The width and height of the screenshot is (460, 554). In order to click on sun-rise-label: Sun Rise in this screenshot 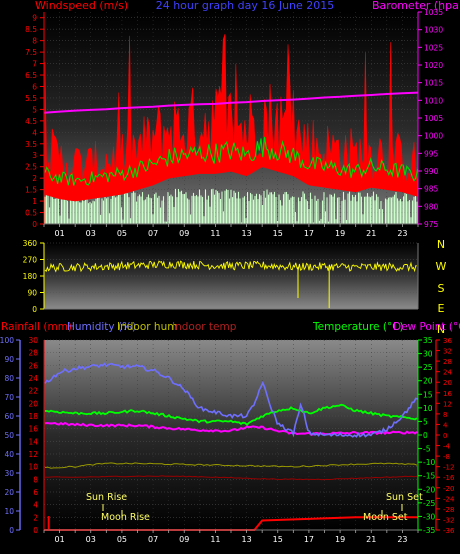, I will do `click(106, 497)`.